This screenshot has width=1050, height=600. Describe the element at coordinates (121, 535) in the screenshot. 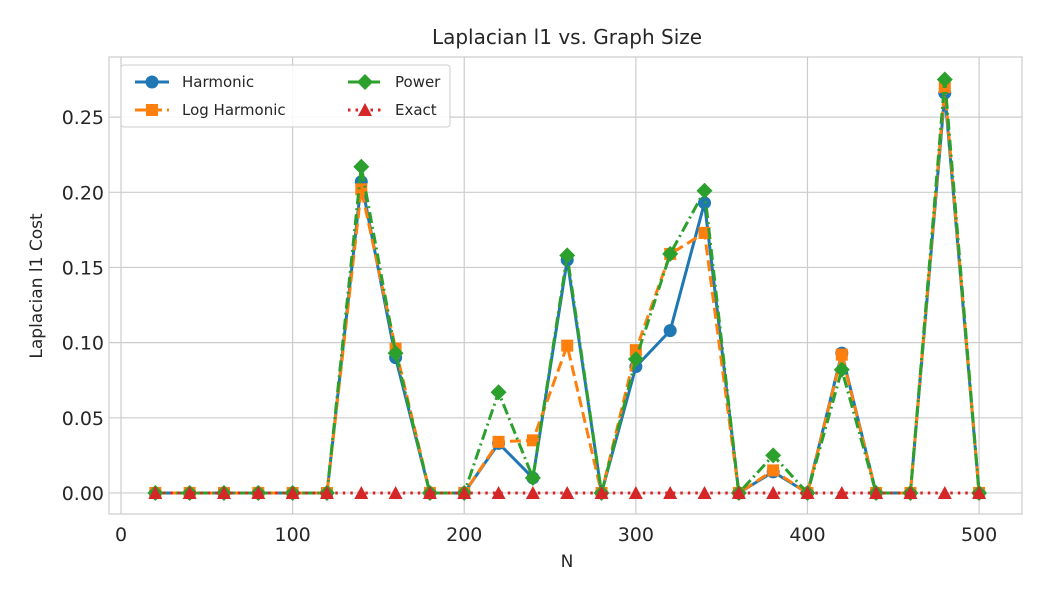

I see `x-tick-label: 0` at that location.